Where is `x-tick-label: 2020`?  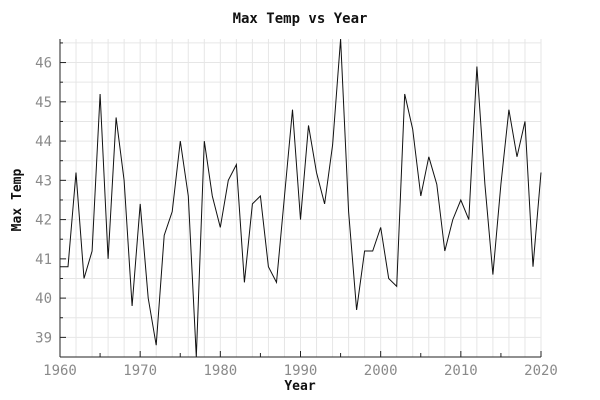 x-tick-label: 2020 is located at coordinates (541, 371).